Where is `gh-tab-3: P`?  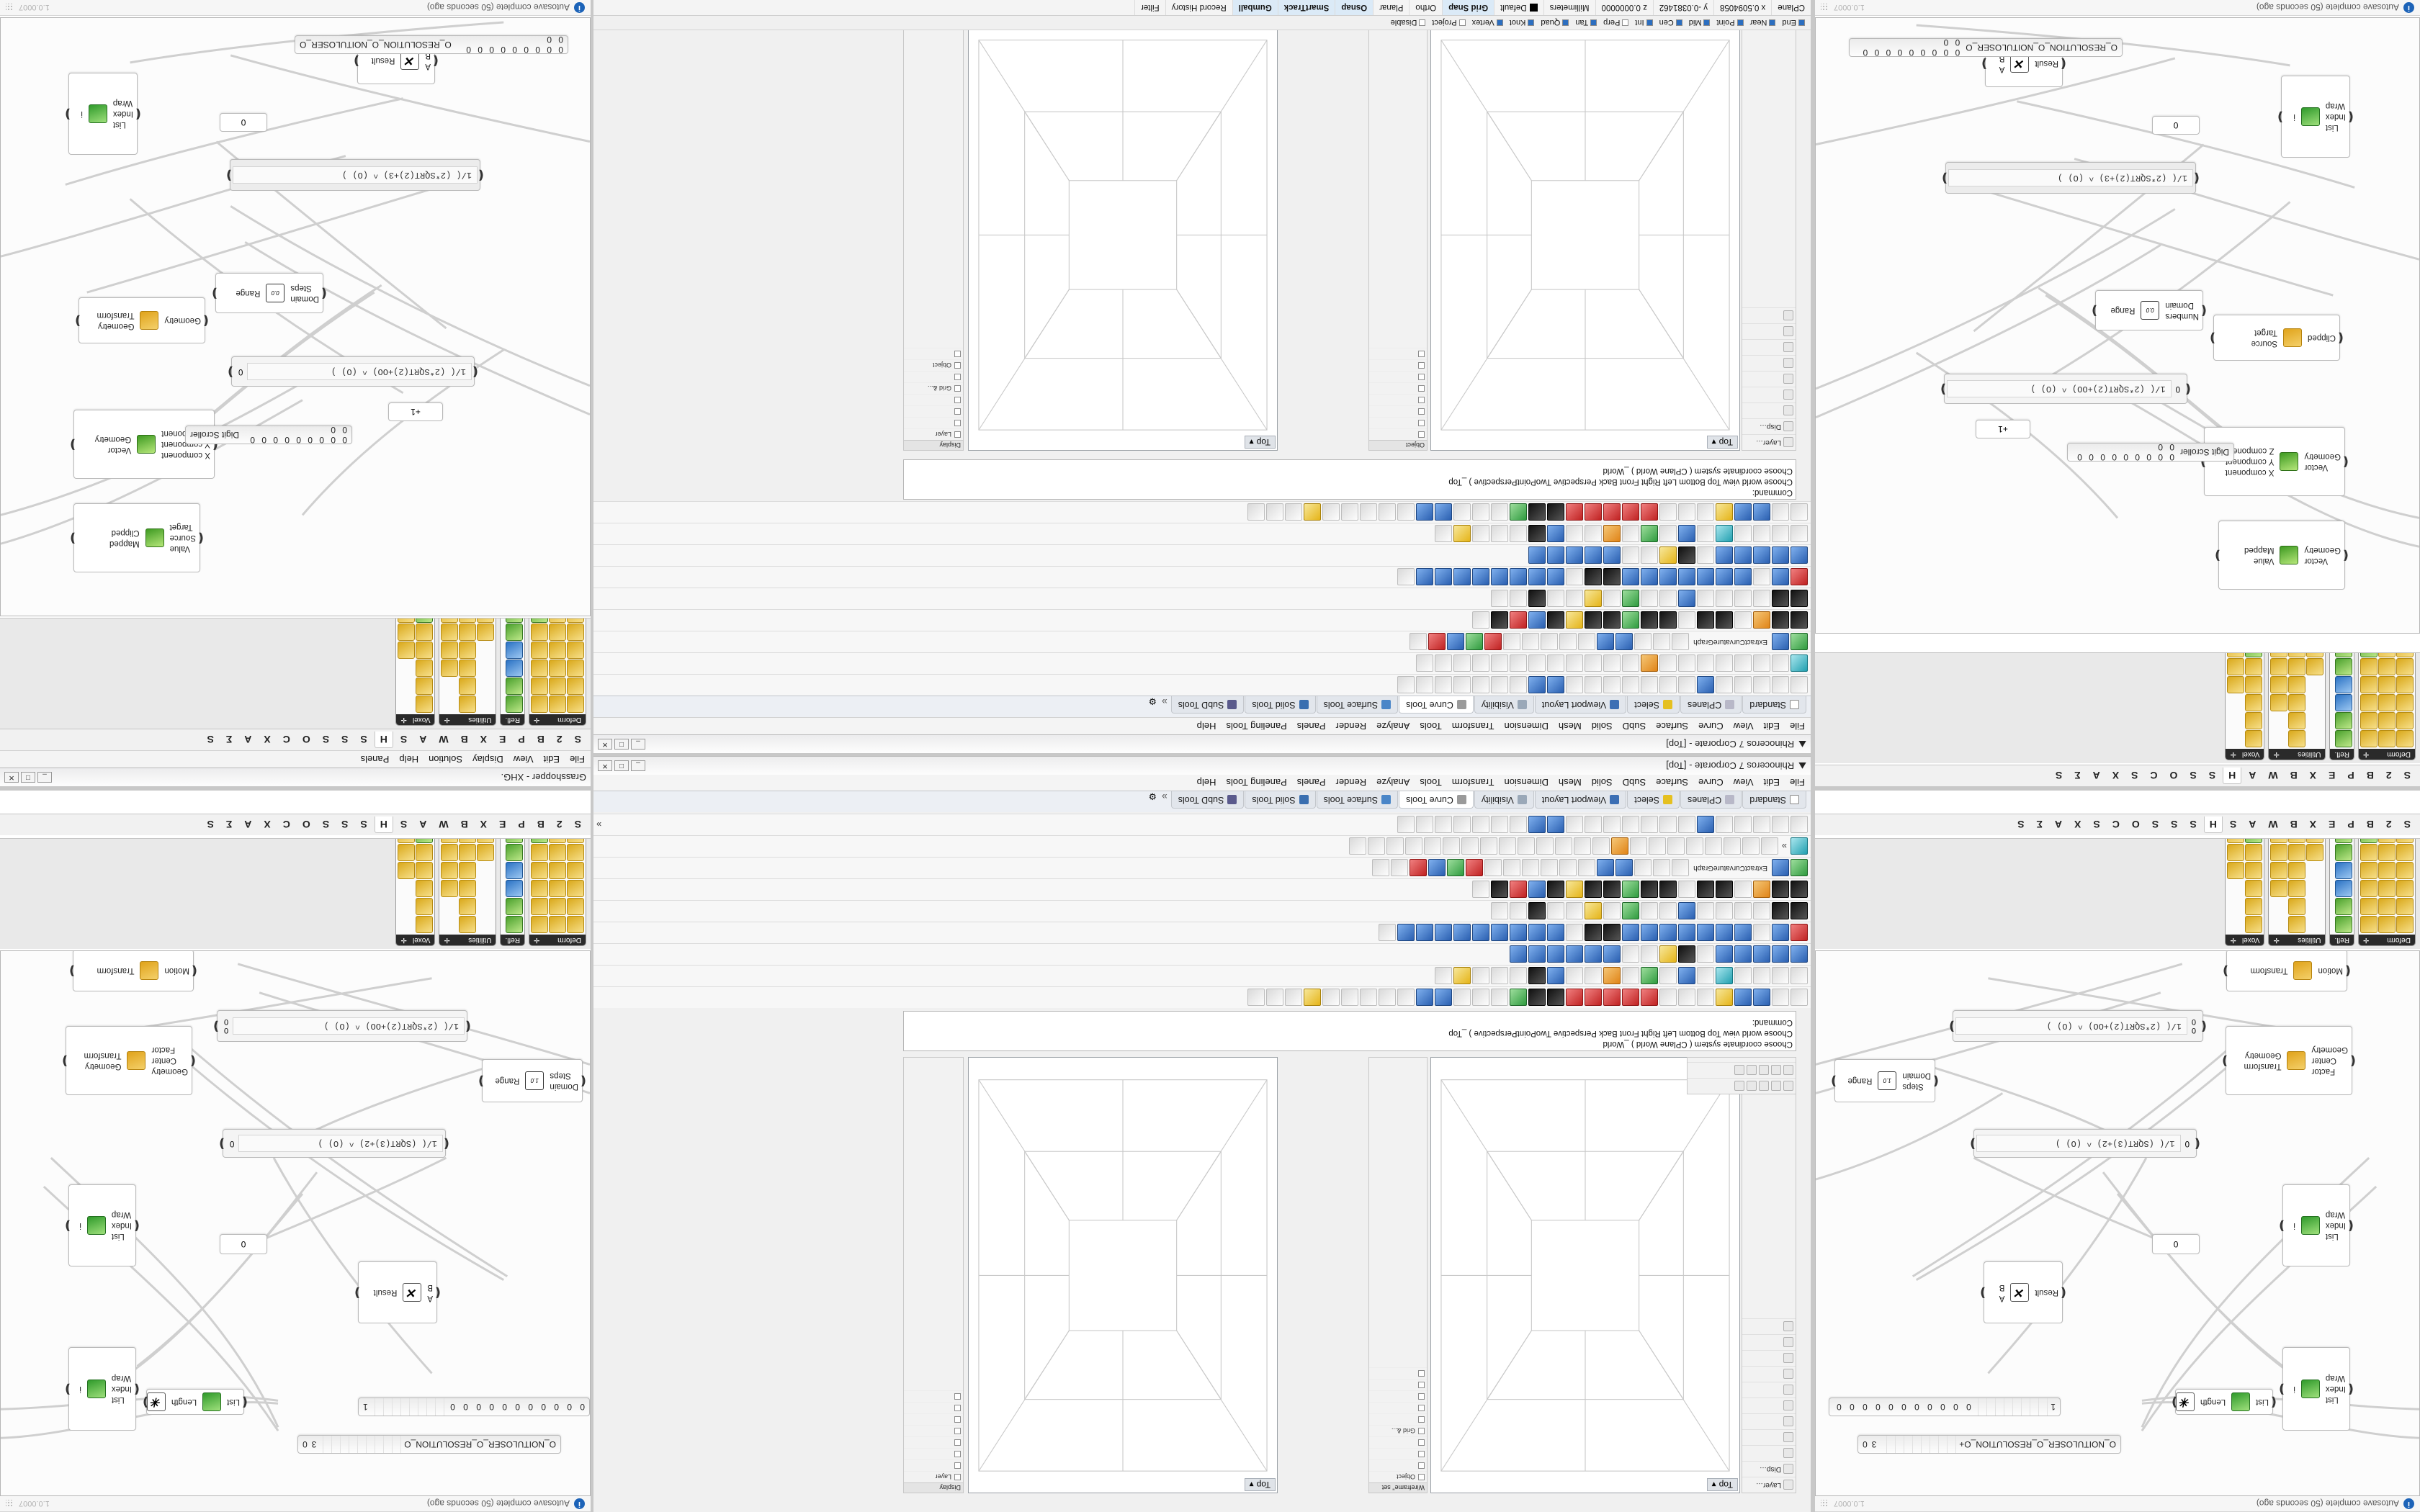
gh-tab-3: P is located at coordinates (521, 740).